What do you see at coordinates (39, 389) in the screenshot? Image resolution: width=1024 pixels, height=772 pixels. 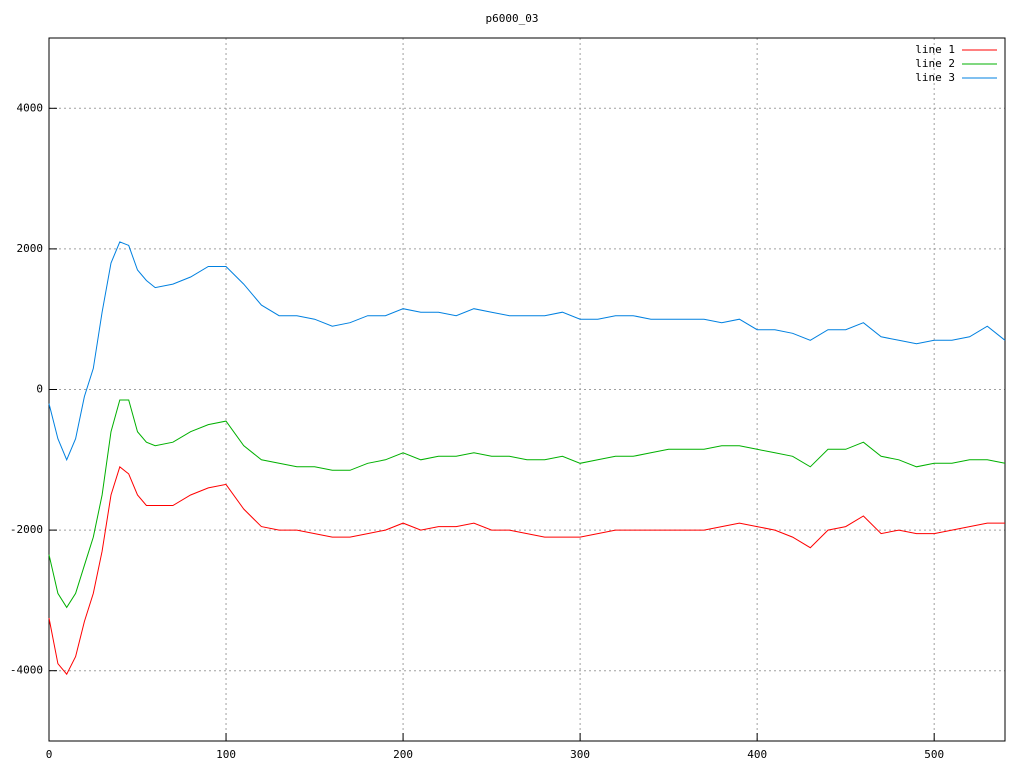 I see `y-tick-label: 0` at bounding box center [39, 389].